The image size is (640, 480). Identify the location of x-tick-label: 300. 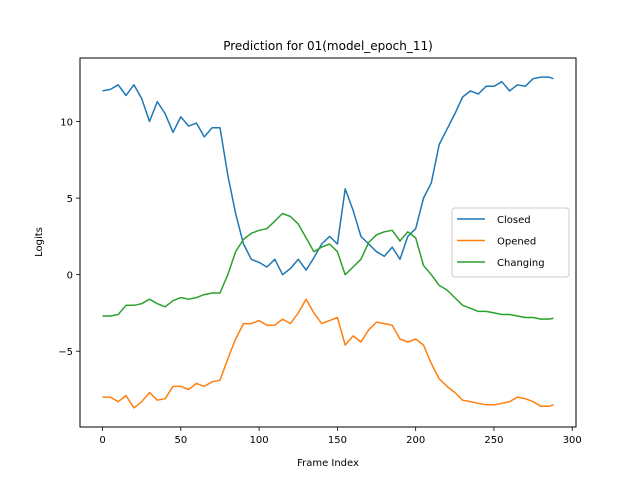
(572, 440).